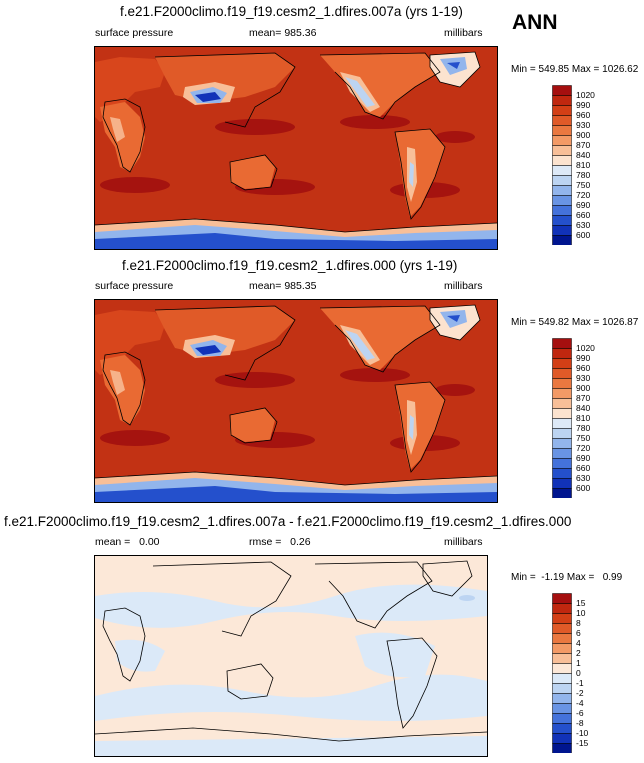 The height and width of the screenshot is (763, 644). I want to click on colorbar-tick-label: -1, so click(580, 683).